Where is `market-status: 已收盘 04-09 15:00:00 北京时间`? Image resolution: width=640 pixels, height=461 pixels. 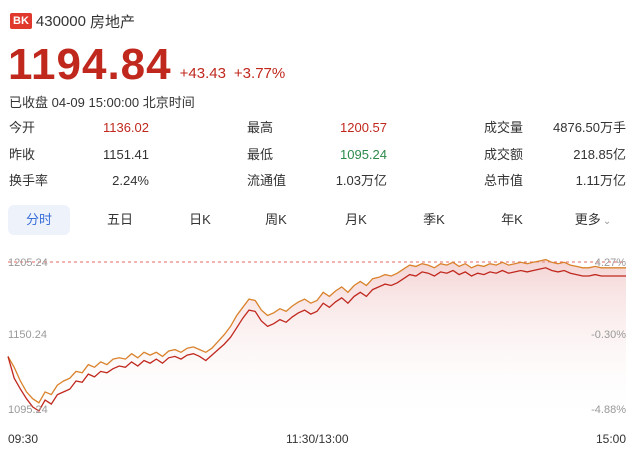
market-status: 已收盘 04-09 15:00:00 北京时间 is located at coordinates (102, 102).